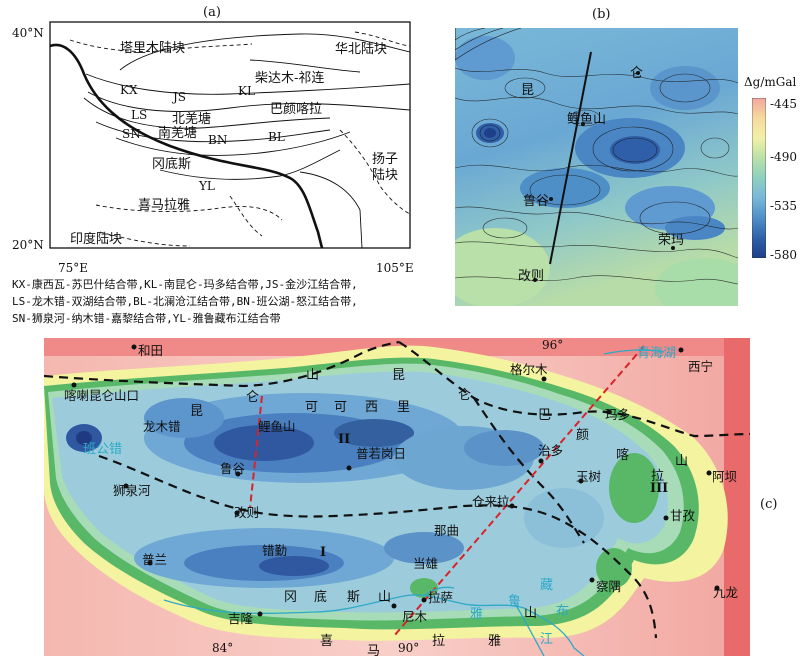 The height and width of the screenshot is (665, 812). I want to click on himalaya-label: 喜马拉雅, so click(164, 205).